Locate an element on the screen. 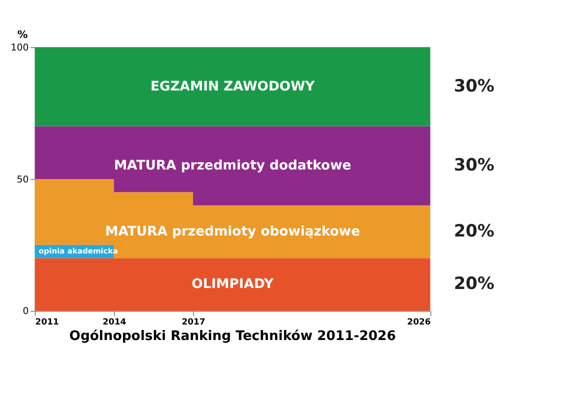 The height and width of the screenshot is (404, 580). y-tick-label: 100 is located at coordinates (19, 48).